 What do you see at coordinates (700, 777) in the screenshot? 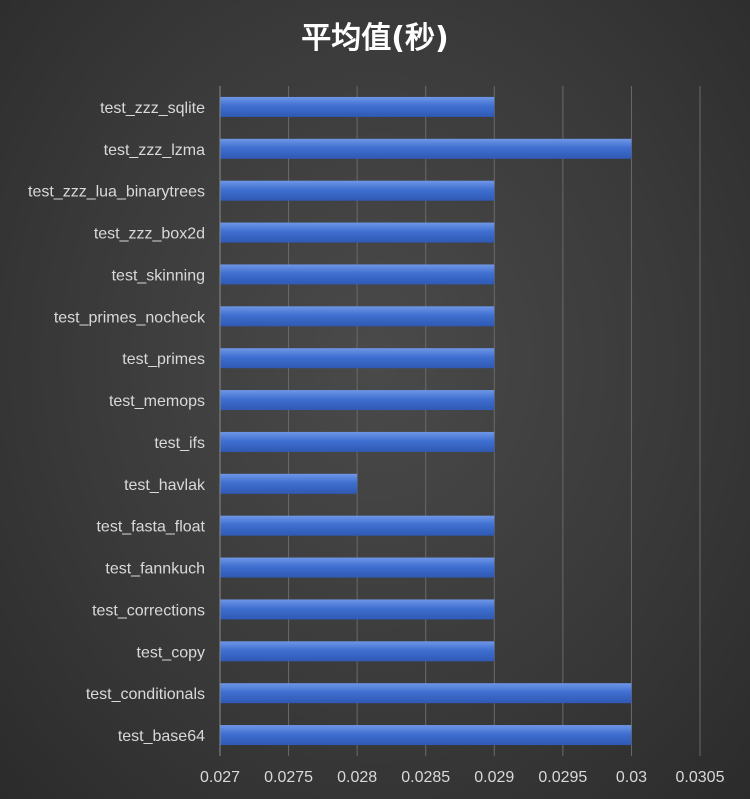
I see `x-tick-label: 0.0305` at bounding box center [700, 777].